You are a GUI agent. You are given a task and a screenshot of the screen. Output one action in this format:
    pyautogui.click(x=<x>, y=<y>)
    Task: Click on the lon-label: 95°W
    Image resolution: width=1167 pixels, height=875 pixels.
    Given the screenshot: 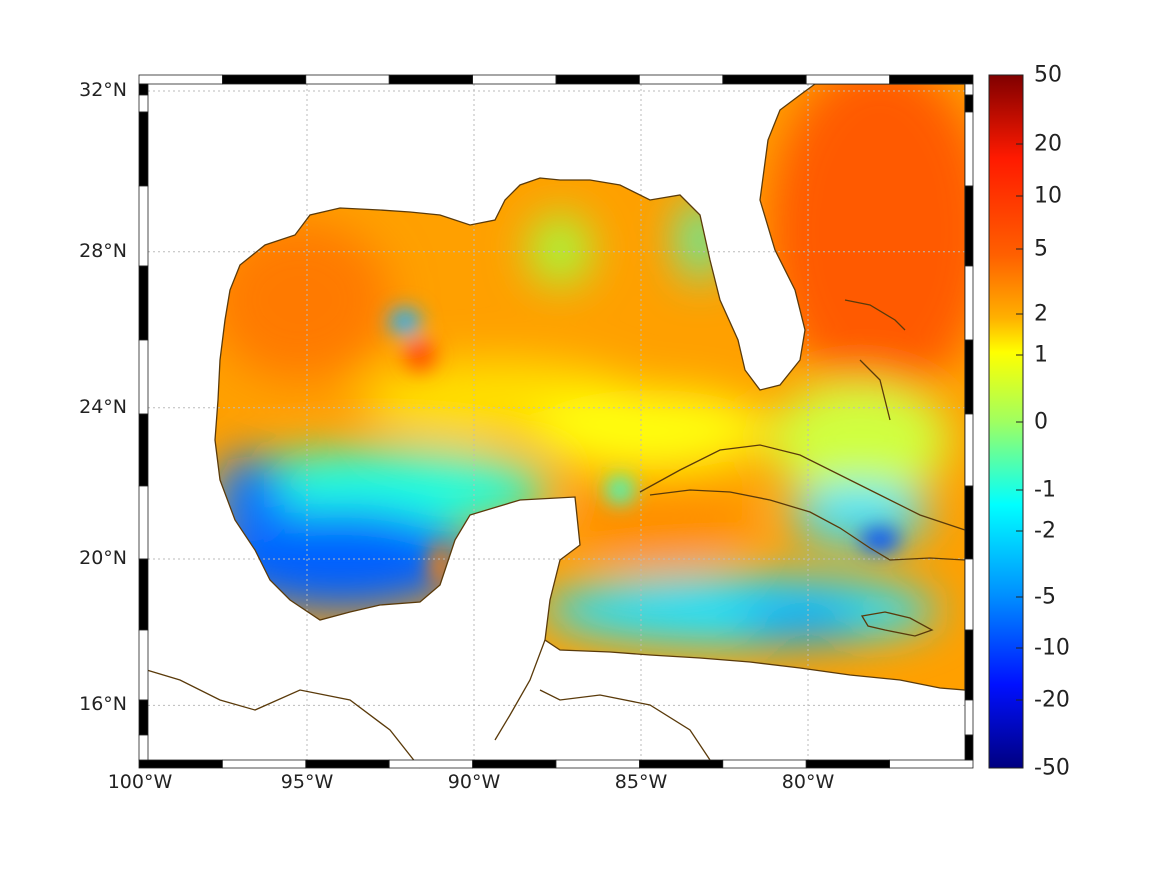 What is the action you would take?
    pyautogui.click(x=307, y=782)
    